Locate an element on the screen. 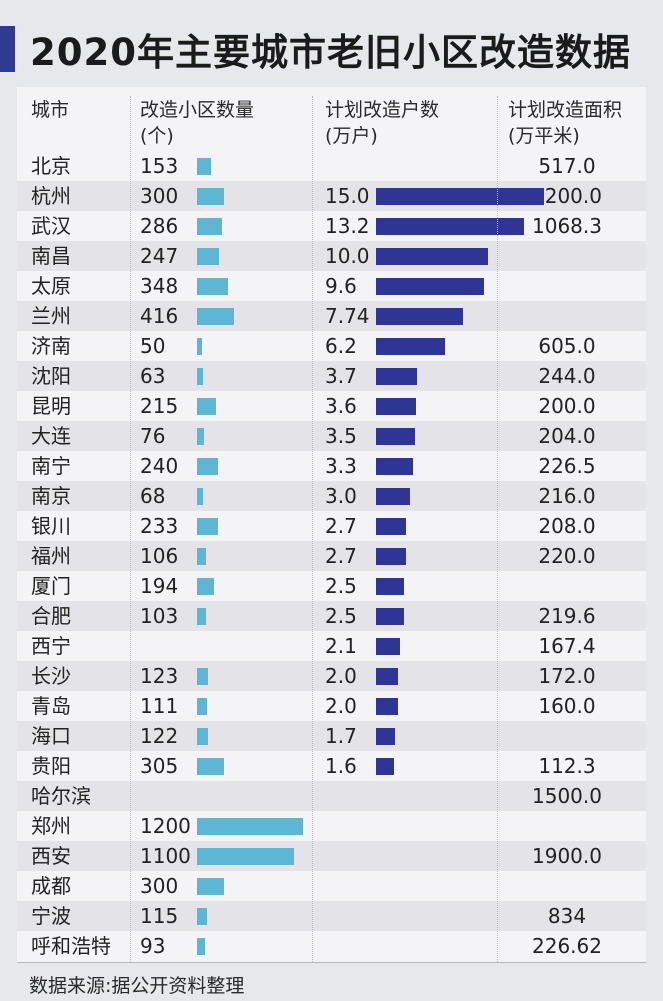  communities-value: 122 is located at coordinates (159, 736).